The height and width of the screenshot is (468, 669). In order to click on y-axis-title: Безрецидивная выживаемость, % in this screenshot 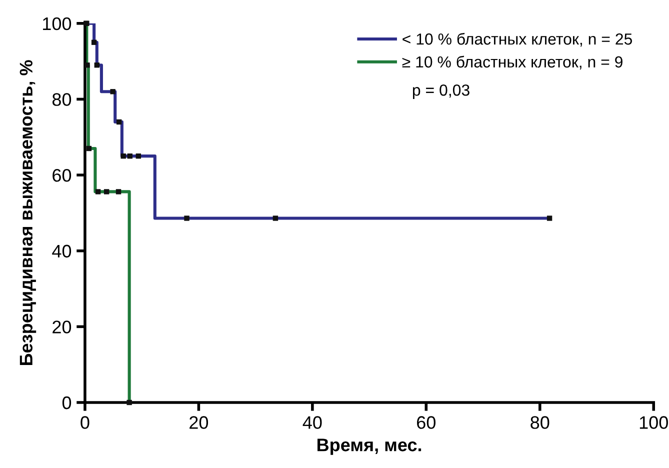, I will do `click(28, 212)`.